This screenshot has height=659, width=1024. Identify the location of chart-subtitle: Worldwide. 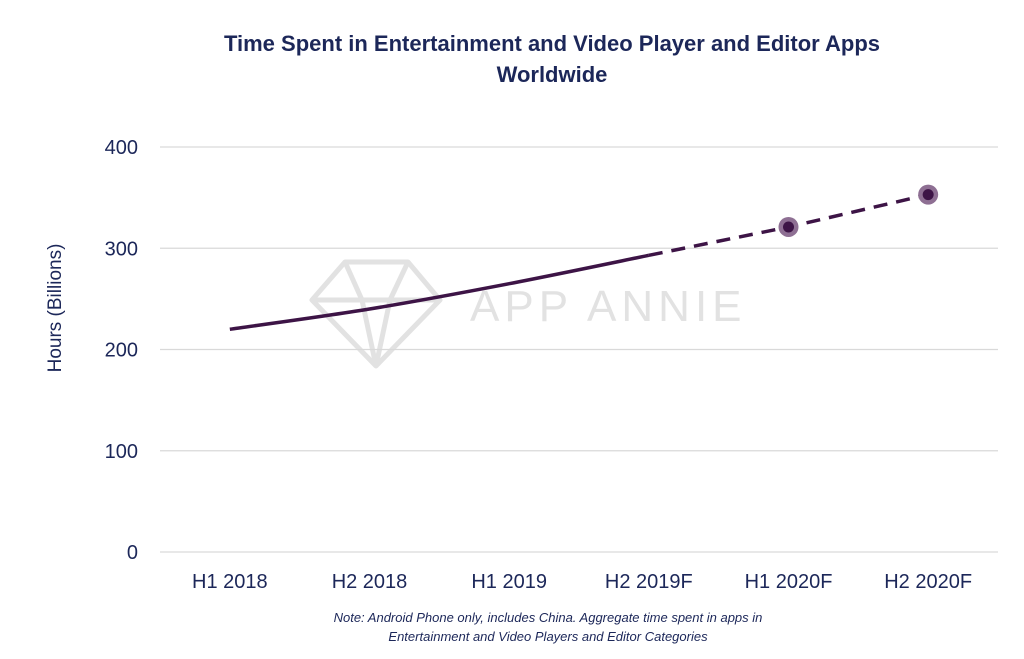
(552, 74).